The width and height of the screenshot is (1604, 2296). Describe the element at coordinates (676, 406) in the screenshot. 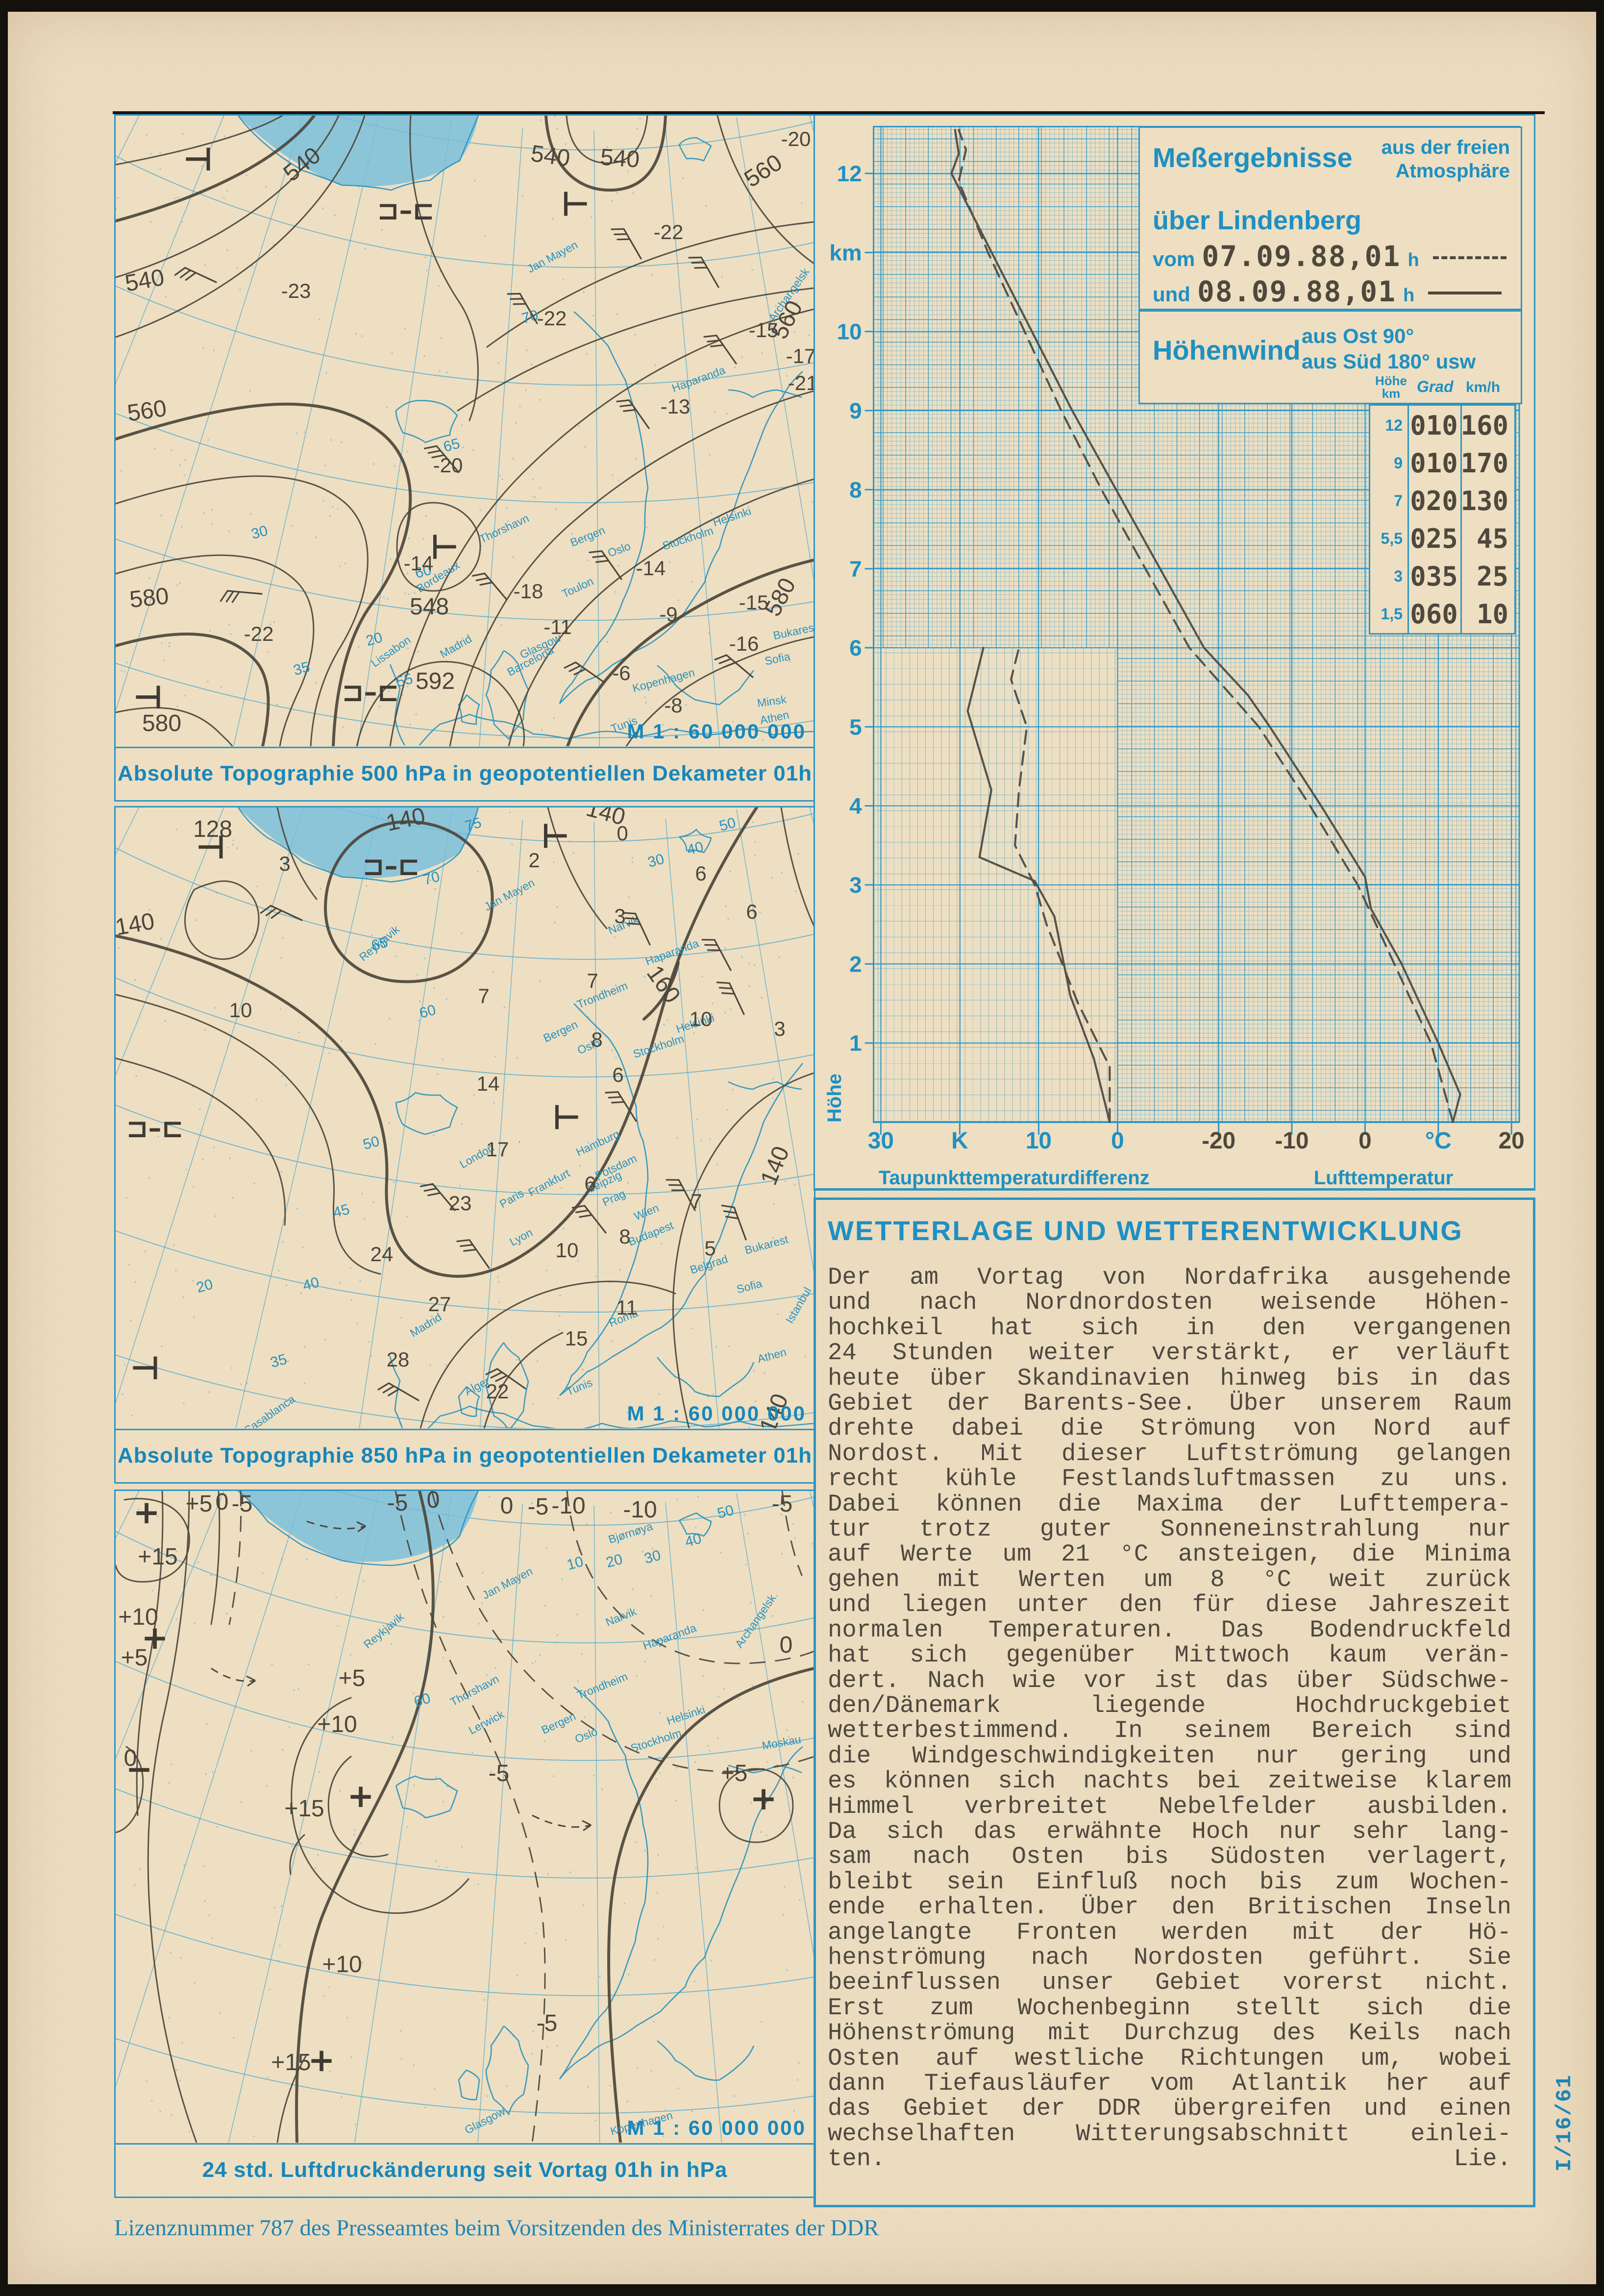

I see `temperature-label: -13` at that location.